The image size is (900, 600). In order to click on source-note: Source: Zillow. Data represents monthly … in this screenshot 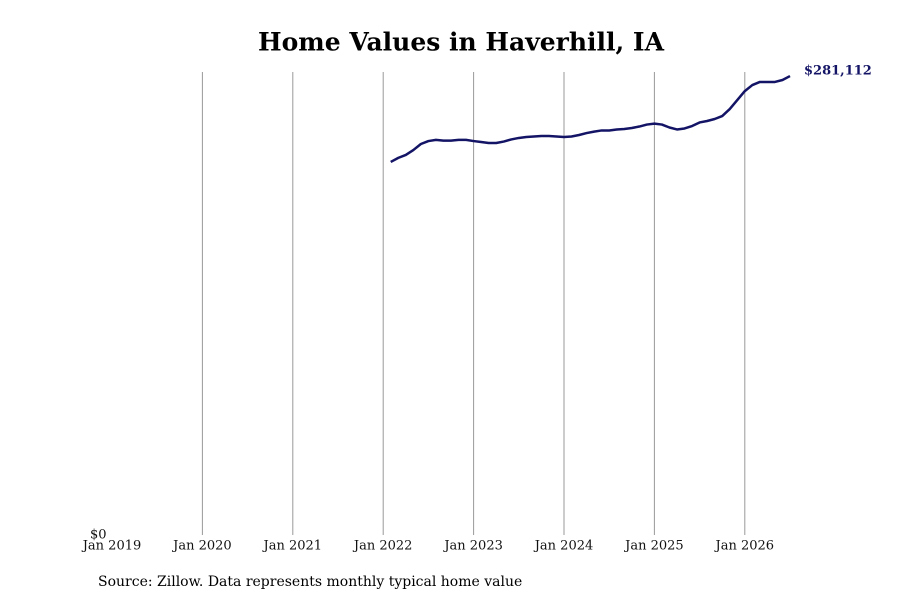, I will do `click(310, 582)`.